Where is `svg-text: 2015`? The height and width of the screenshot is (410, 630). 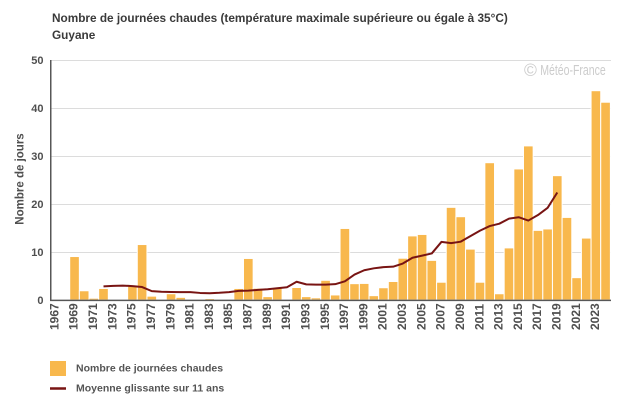
svg-text: 2015 is located at coordinates (518, 316).